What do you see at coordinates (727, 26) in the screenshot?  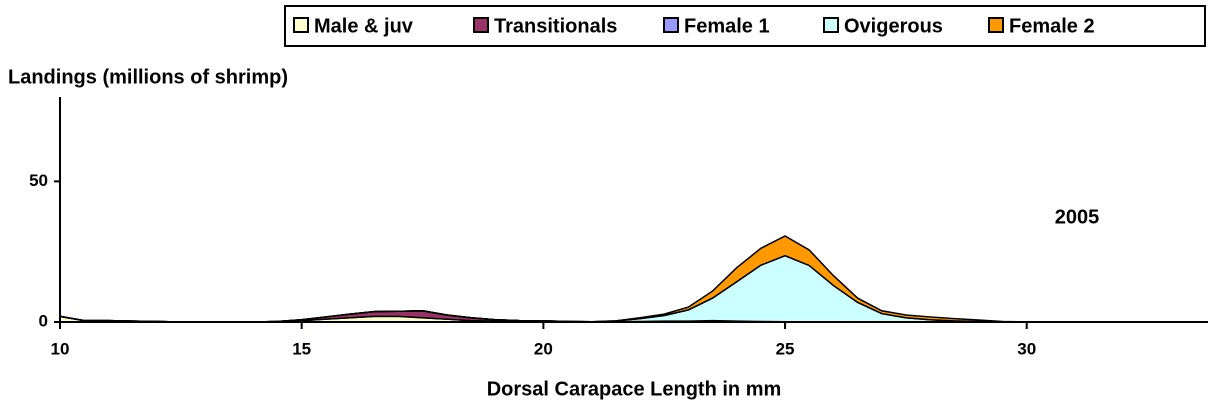 I see `legend-label: Female 1` at bounding box center [727, 26].